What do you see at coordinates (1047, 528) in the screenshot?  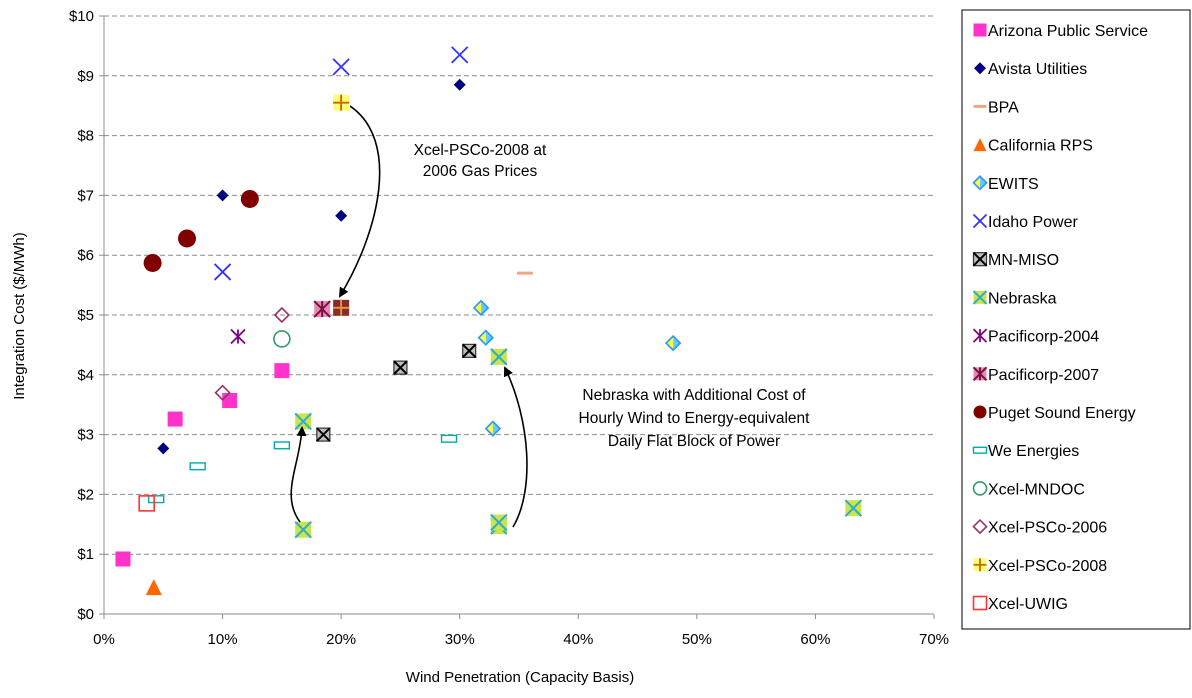 I see `legend-label: Xcel-PSCo-2006` at bounding box center [1047, 528].